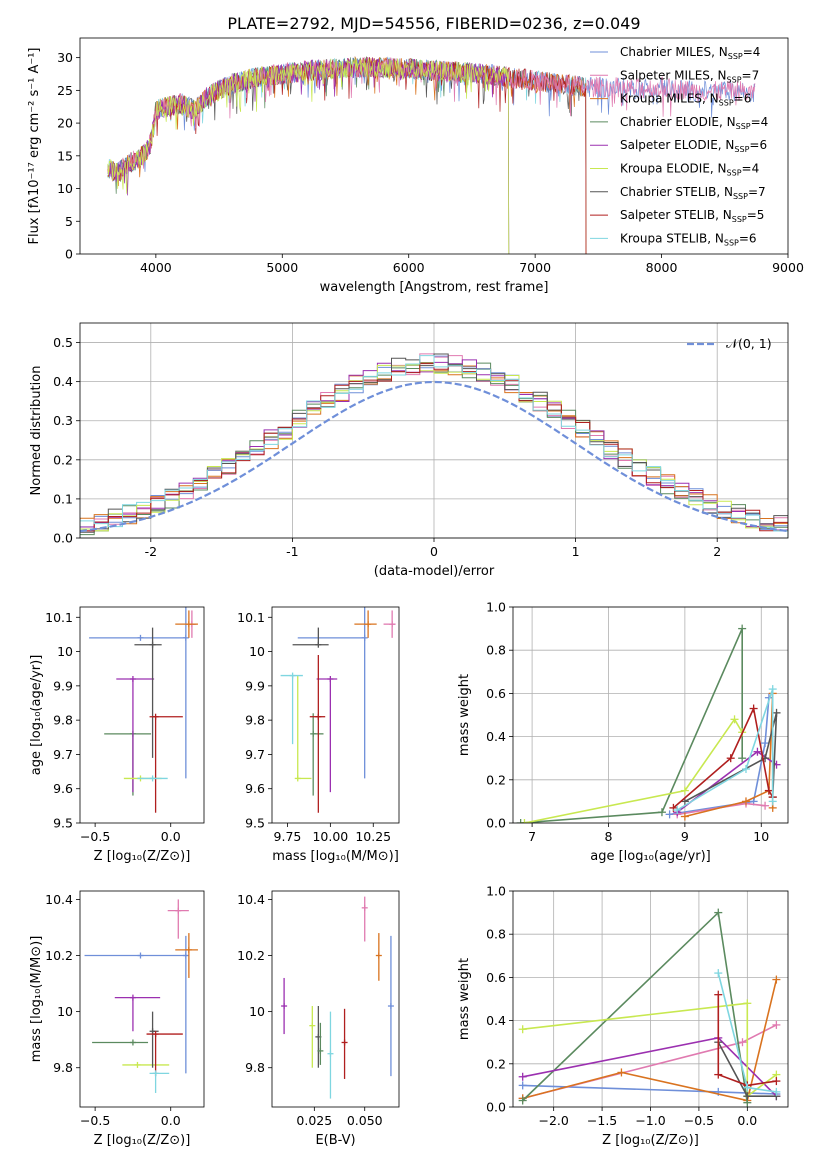 This screenshot has width=819, height=1170. Describe the element at coordinates (761, 836) in the screenshot. I see `x-tick-label: 10` at that location.